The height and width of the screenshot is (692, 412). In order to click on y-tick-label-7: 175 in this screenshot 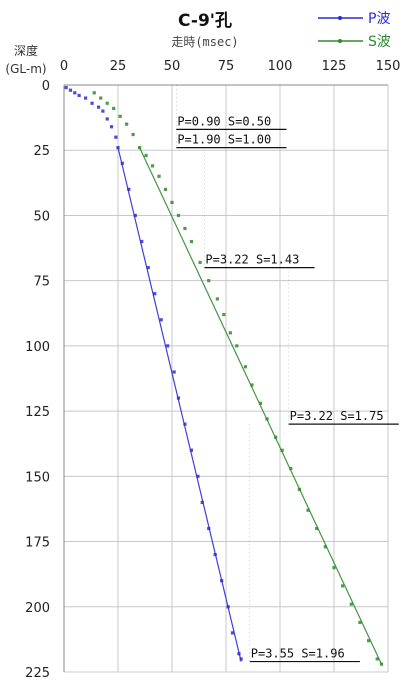, I will do `click(37, 543)`.